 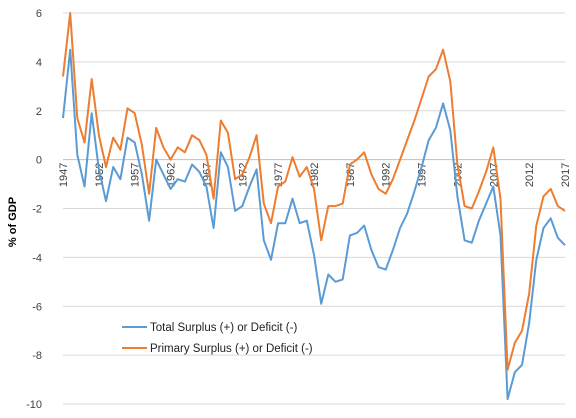 What do you see at coordinates (387, 175) in the screenshot?
I see `x-tick-label: 1992` at bounding box center [387, 175].